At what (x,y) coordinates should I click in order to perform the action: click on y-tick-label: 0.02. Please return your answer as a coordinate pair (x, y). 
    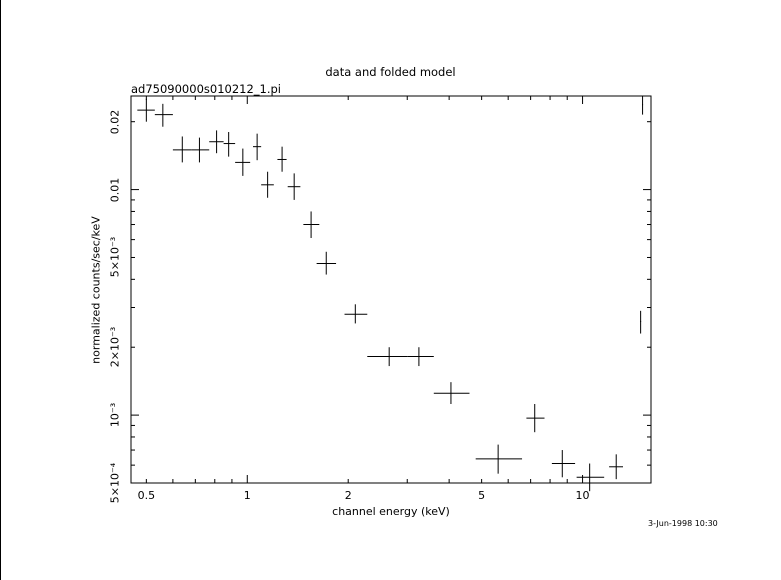
    Looking at the image, I should click on (115, 121).